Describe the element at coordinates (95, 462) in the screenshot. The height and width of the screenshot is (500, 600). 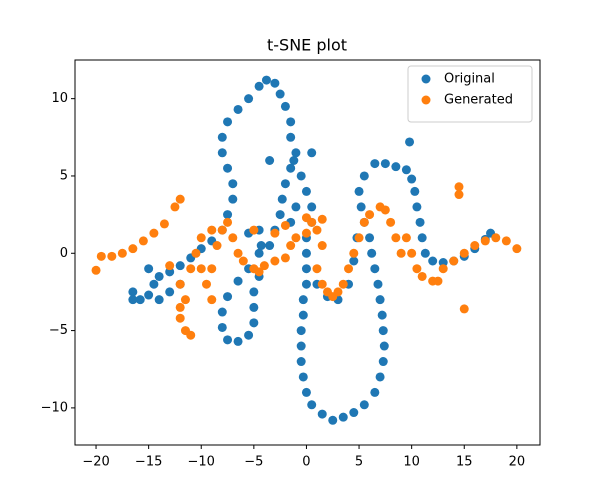
I see `x-tick-label: −20` at that location.